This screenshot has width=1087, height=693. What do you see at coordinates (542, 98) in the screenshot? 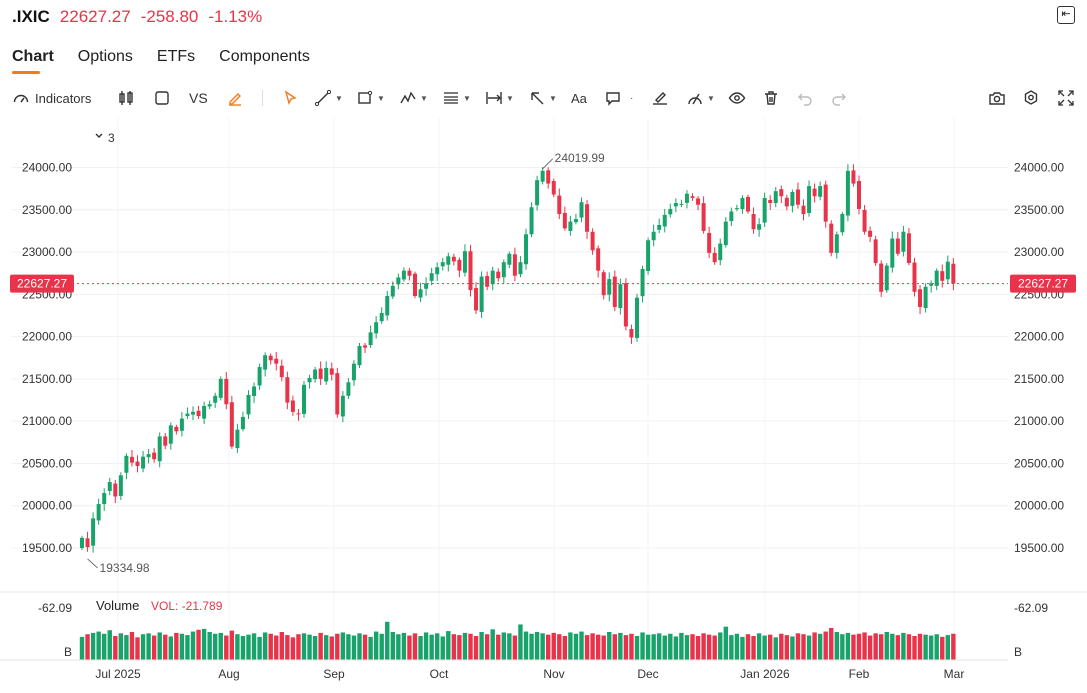
I see `arrow-tool-button: ▼` at bounding box center [542, 98].